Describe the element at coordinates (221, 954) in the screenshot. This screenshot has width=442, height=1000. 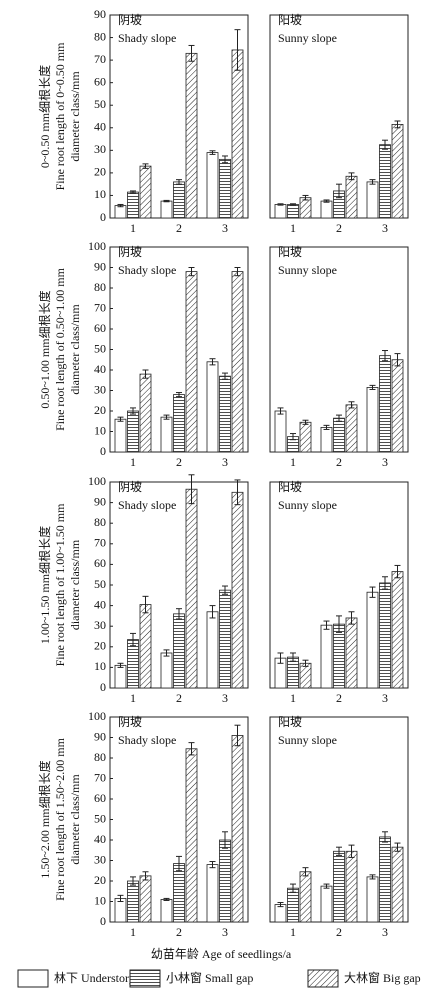
I see `x-axis-label: 幼苗年龄 Age of seedlings/a` at that location.